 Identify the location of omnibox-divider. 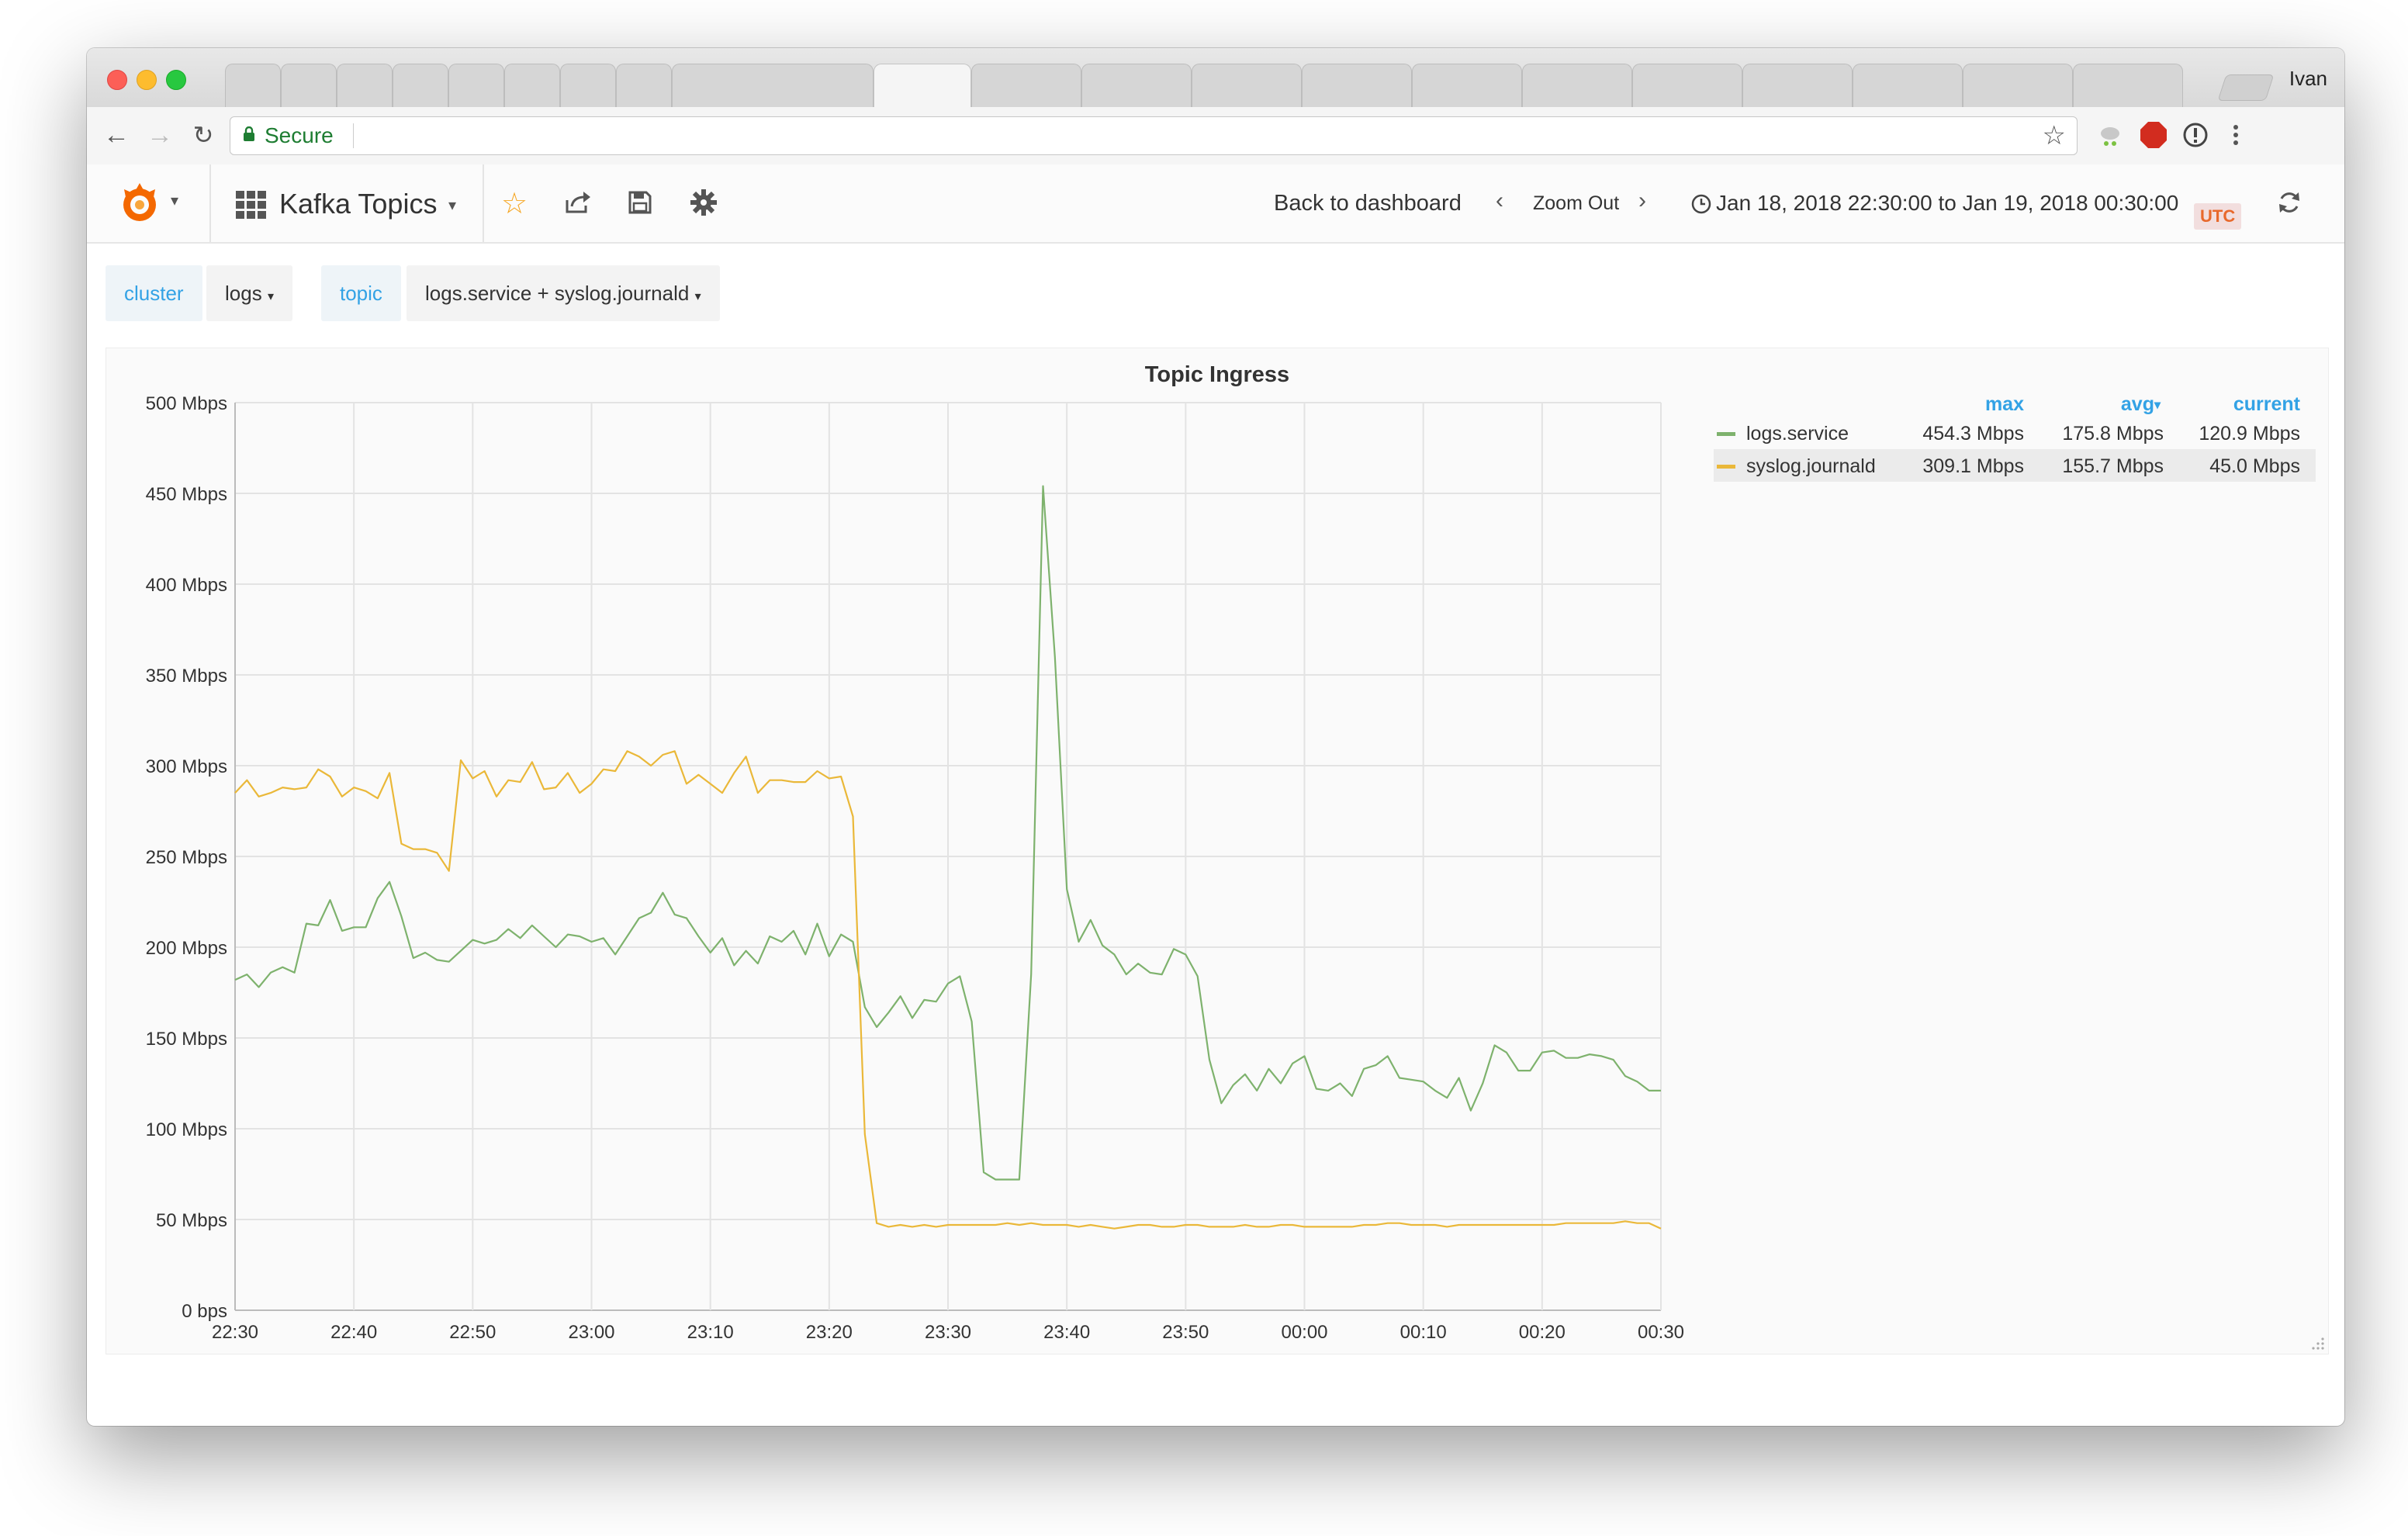
(353, 135).